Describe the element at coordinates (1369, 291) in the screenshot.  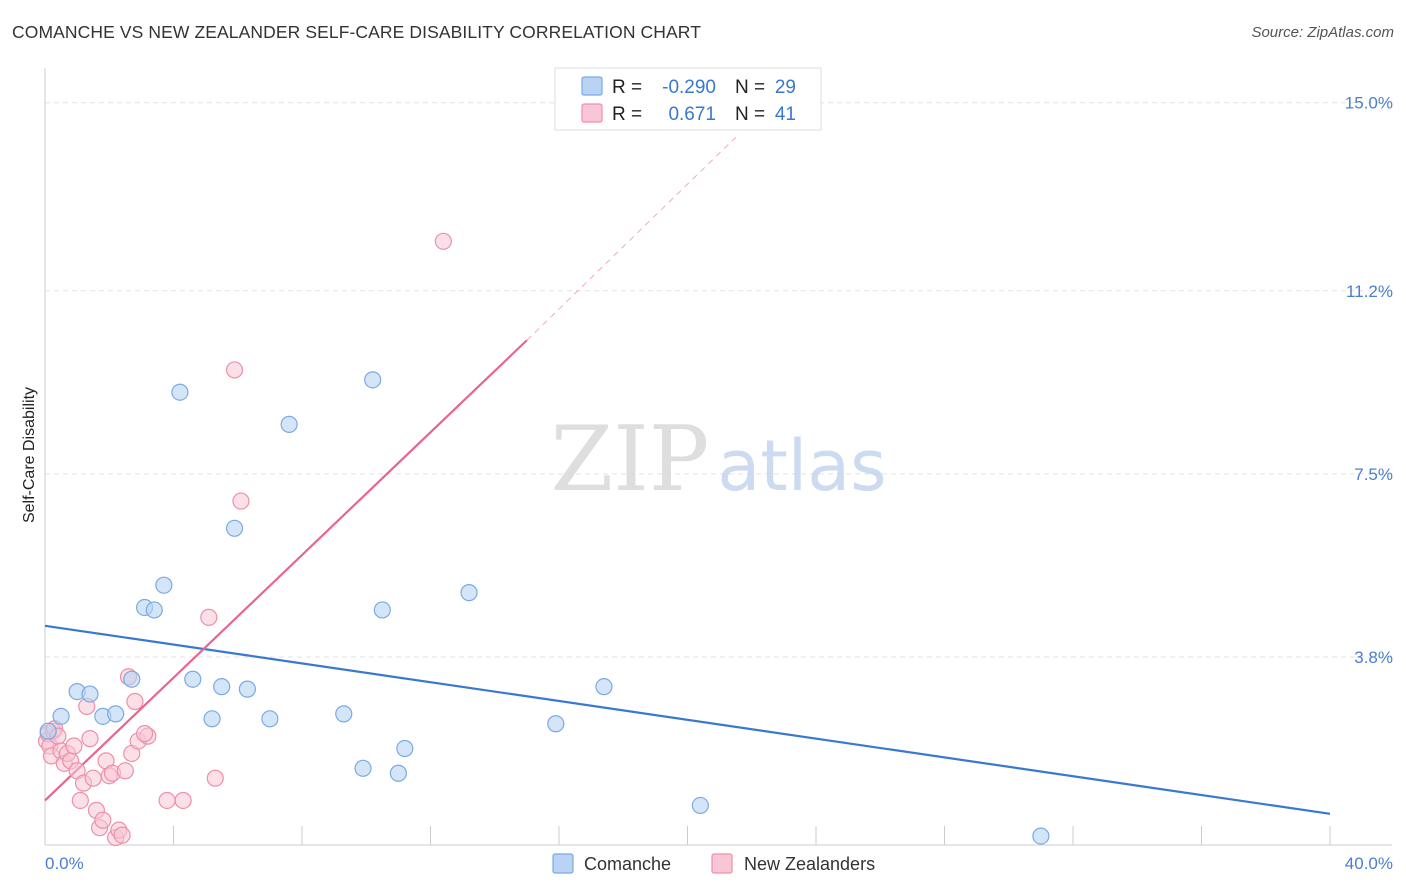
I see `y-tick-label: 11.2%` at that location.